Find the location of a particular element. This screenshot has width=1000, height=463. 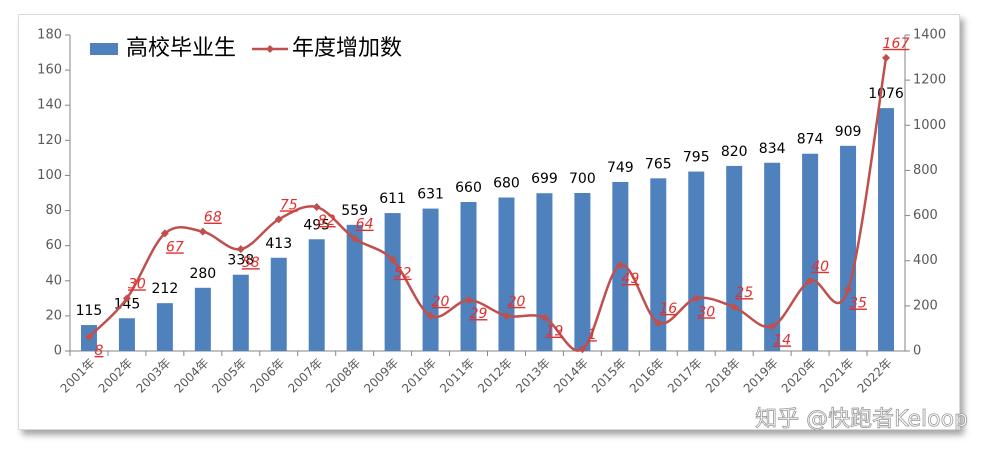

bar-value-label: 795 is located at coordinates (696, 158).